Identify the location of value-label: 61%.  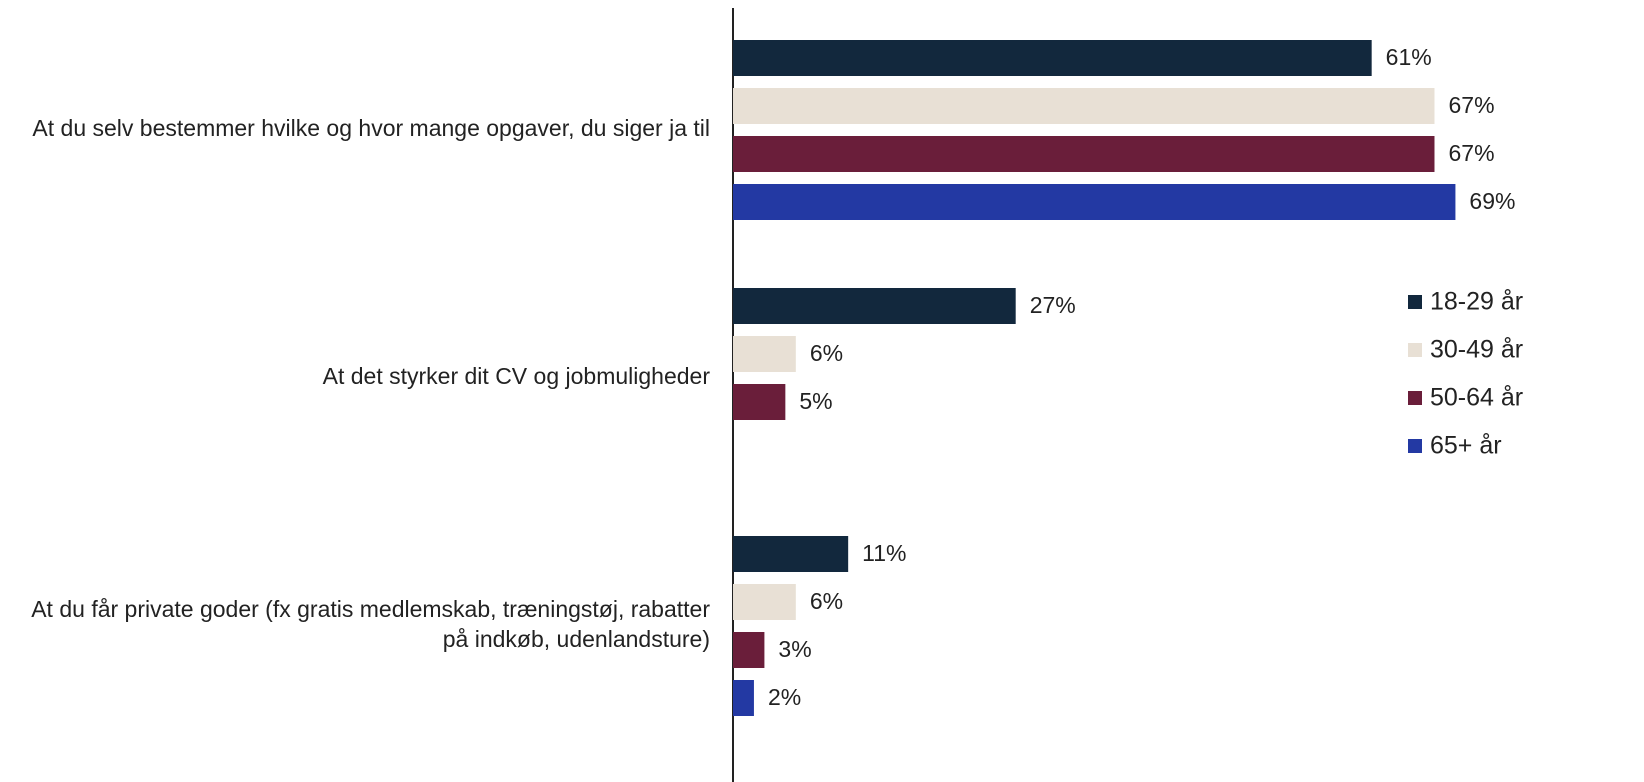
(1409, 57).